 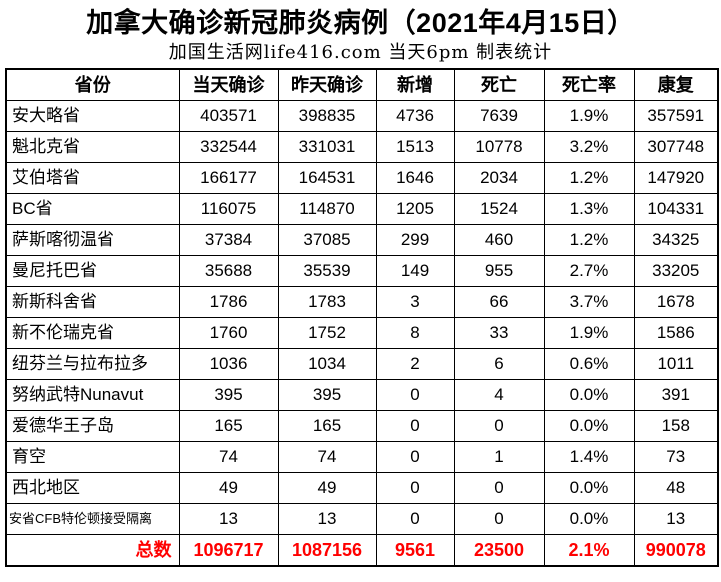 I want to click on new-cases-cell: 149, so click(x=415, y=271).